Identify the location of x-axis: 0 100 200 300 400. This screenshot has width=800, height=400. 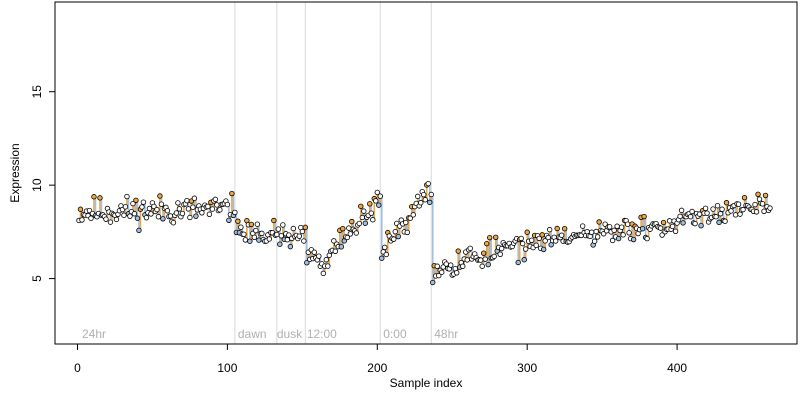
(380, 359).